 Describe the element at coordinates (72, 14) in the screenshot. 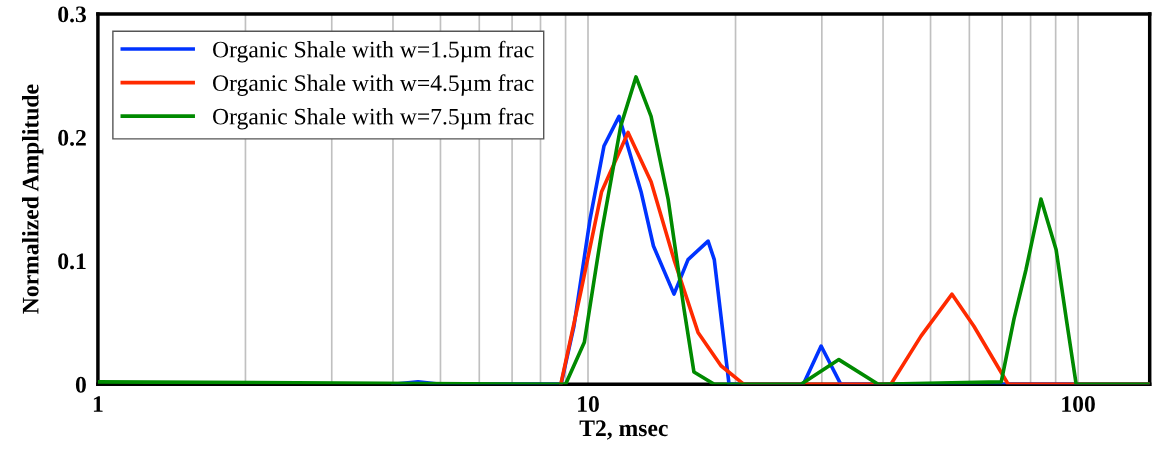

I see `y-tick-label: 0.3` at that location.